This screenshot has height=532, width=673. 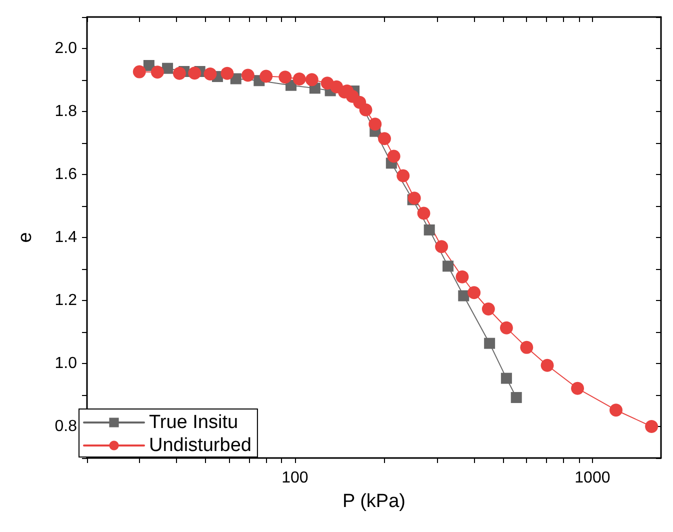 What do you see at coordinates (193, 422) in the screenshot?
I see `legend-label: True Insitu` at bounding box center [193, 422].